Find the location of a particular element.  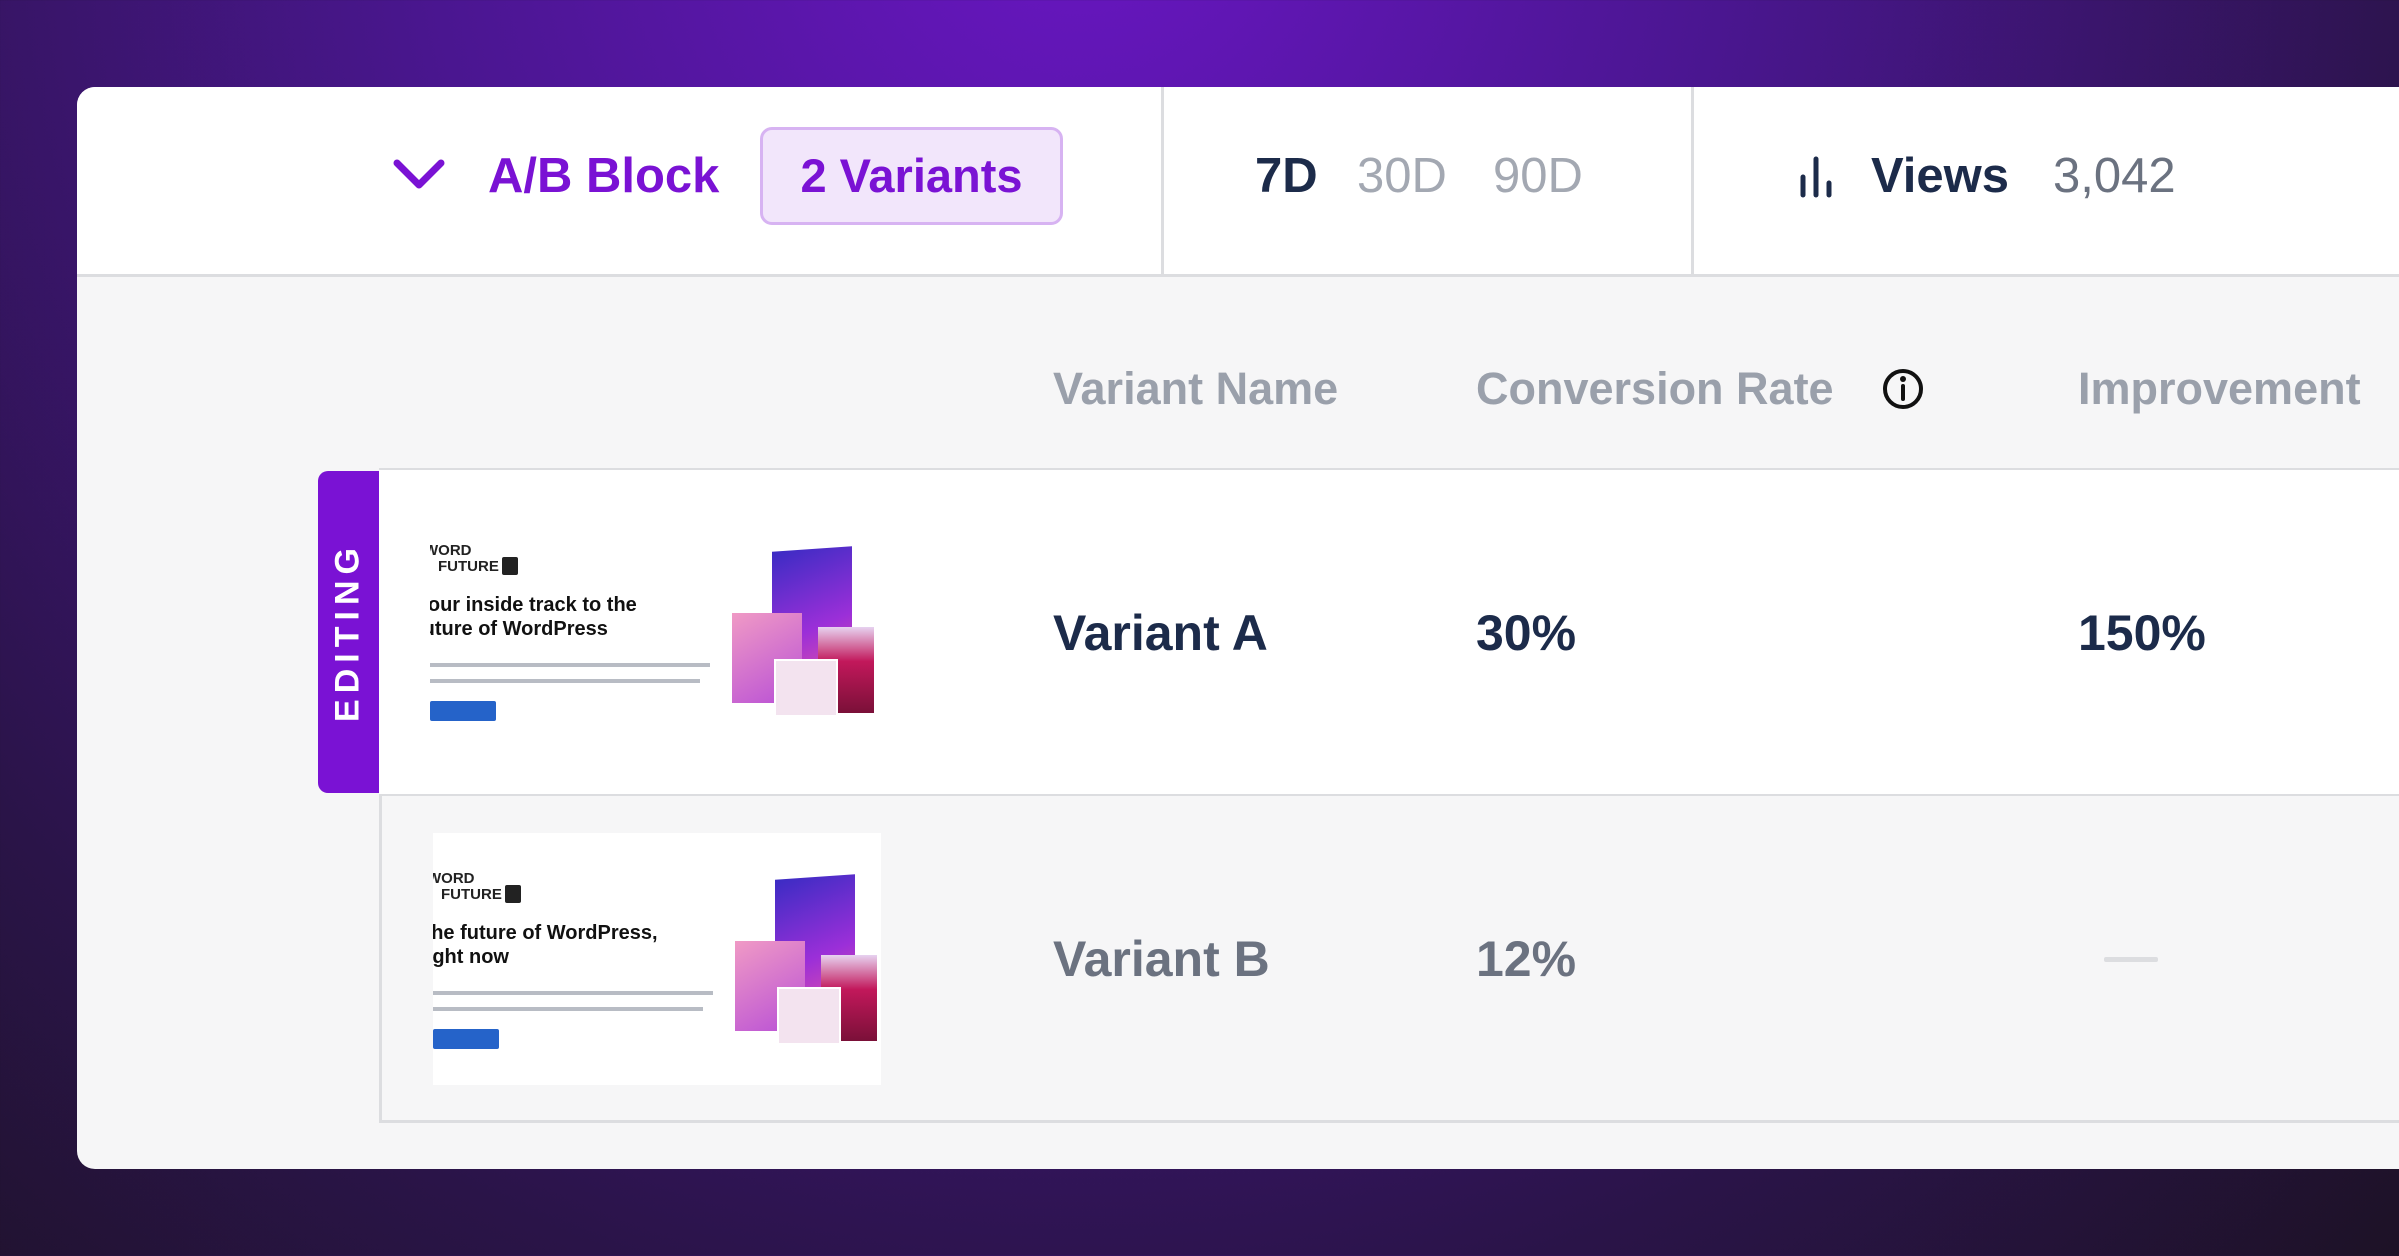

thumb-heading: The future of WordPress, is located at coordinates (545, 933).